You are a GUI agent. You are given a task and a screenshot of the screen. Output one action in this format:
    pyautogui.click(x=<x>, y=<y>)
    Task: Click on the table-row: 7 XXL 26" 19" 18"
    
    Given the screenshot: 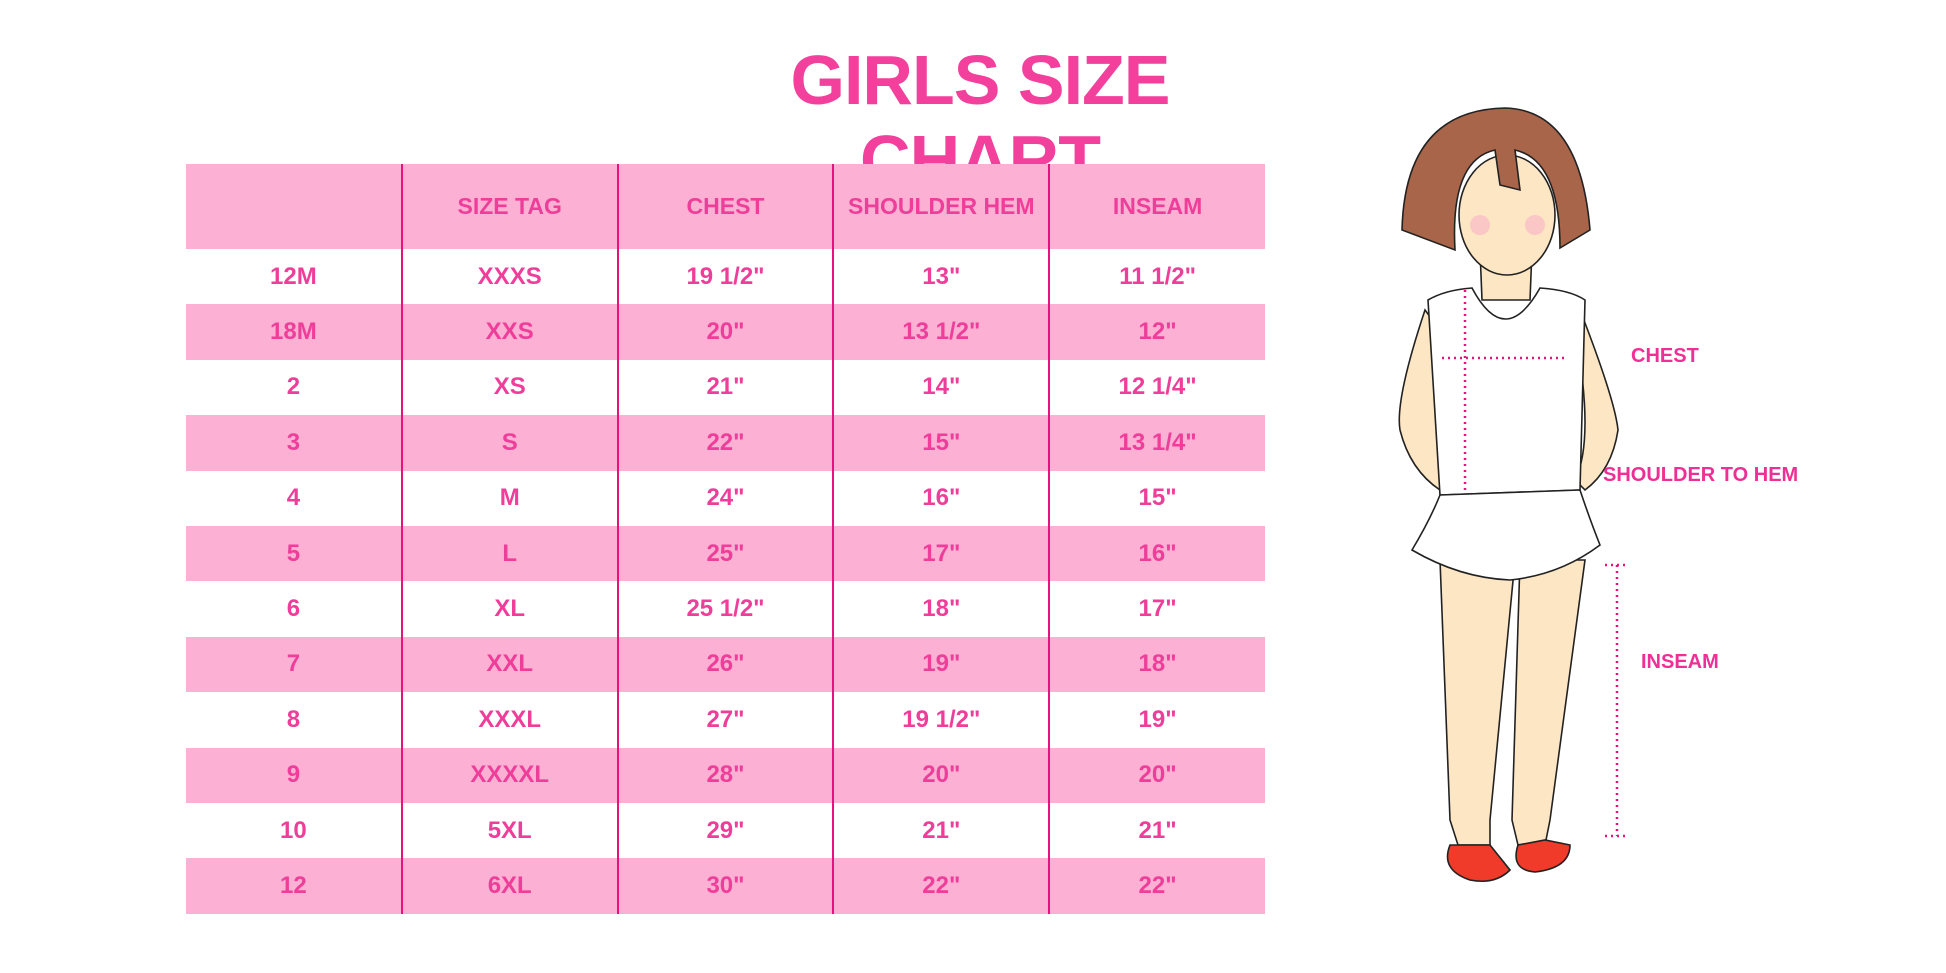 What is the action you would take?
    pyautogui.click(x=725, y=664)
    